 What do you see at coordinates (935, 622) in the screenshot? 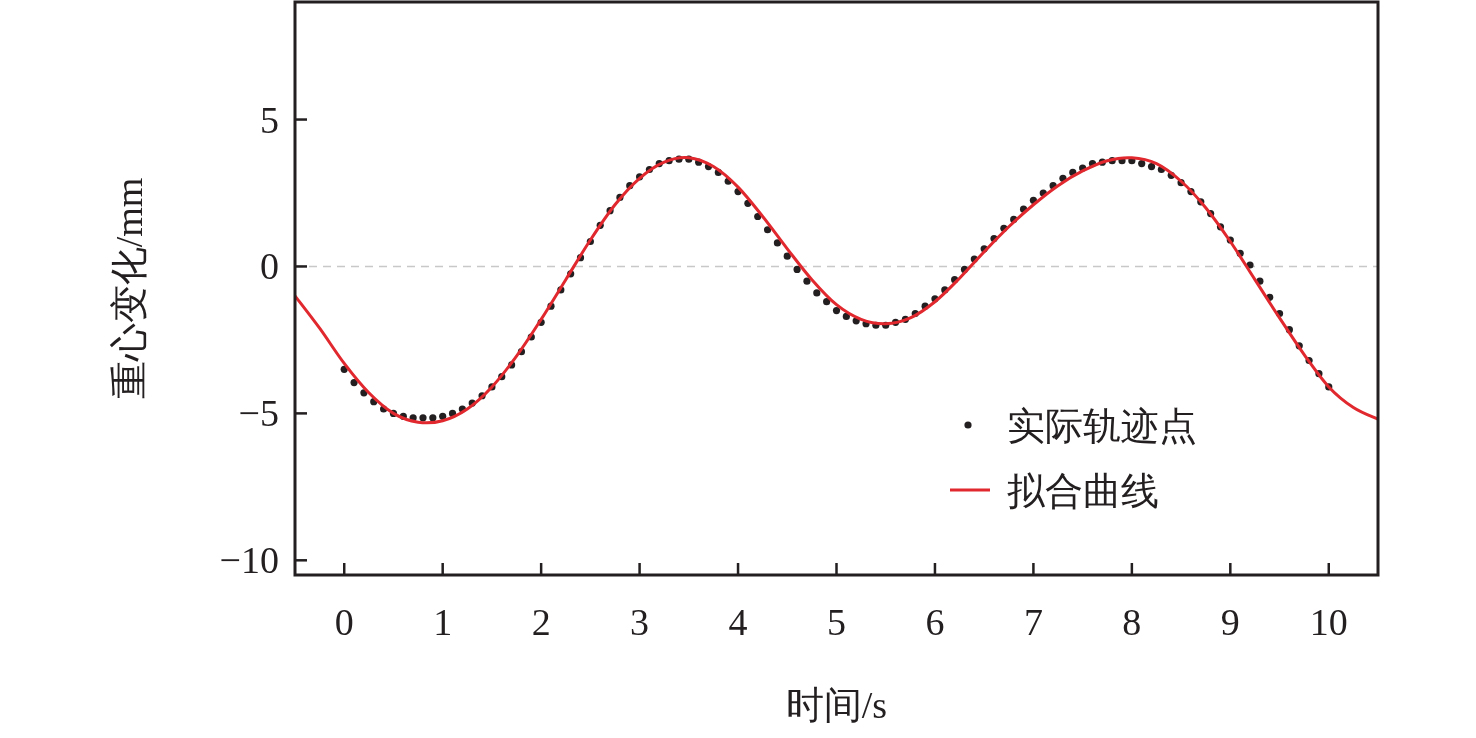
I see `x-tick-label: 6` at bounding box center [935, 622].